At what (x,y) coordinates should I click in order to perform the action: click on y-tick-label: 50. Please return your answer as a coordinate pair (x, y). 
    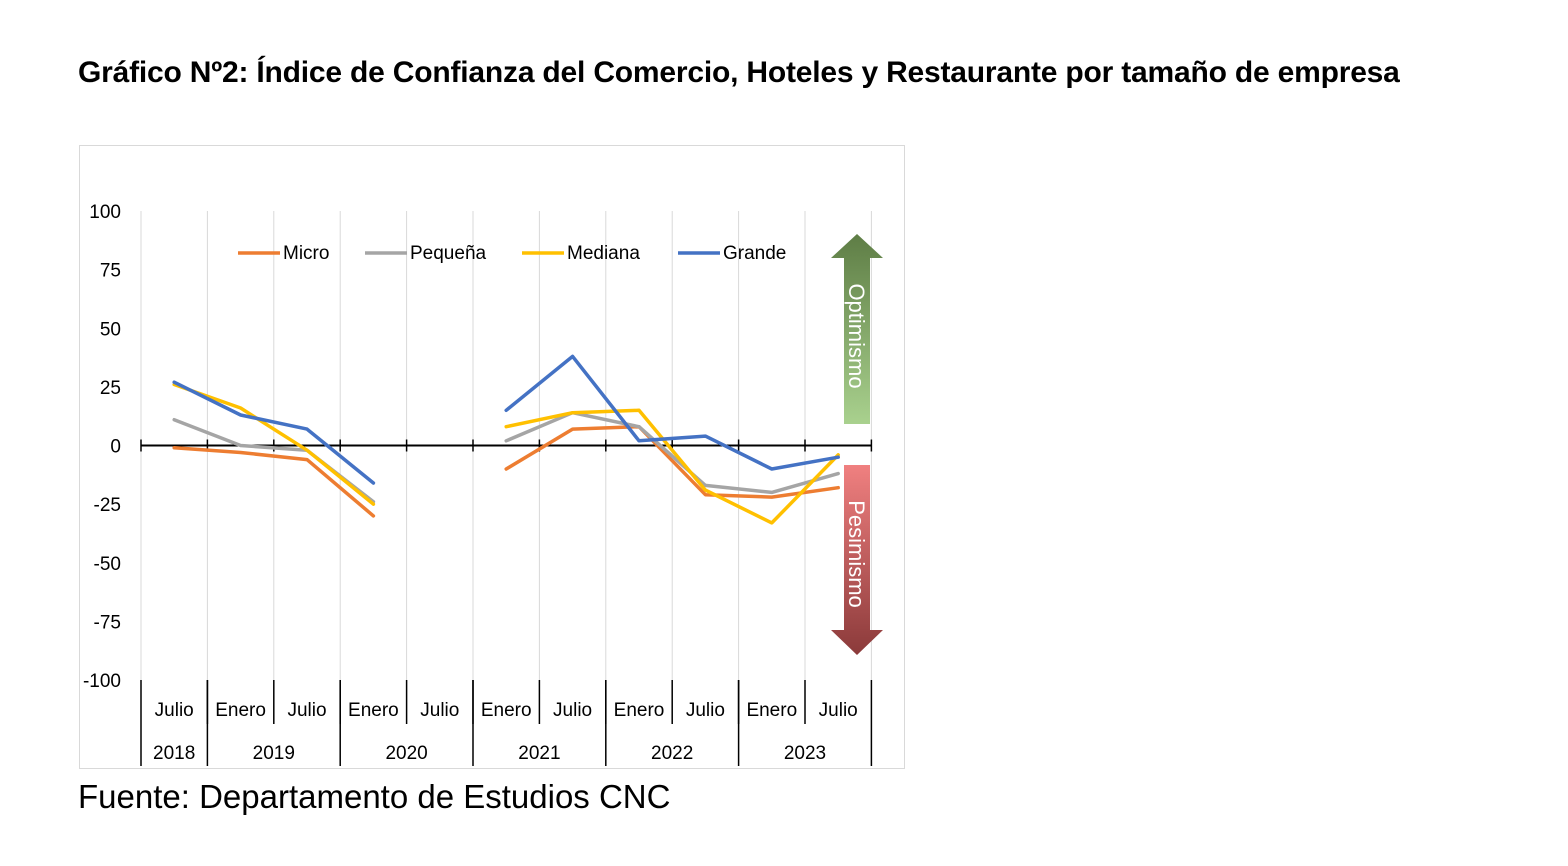
    Looking at the image, I should click on (110, 329).